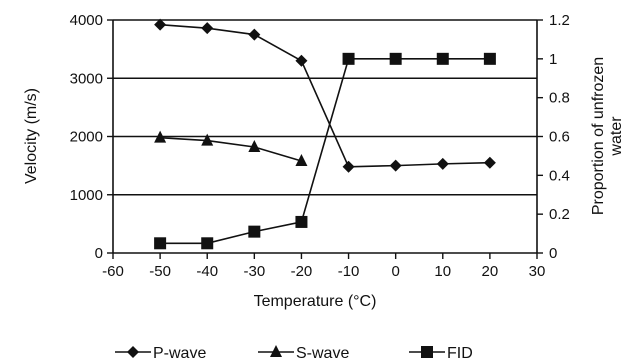  Describe the element at coordinates (559, 137) in the screenshot. I see `y-right-tick-label: 0.6` at that location.